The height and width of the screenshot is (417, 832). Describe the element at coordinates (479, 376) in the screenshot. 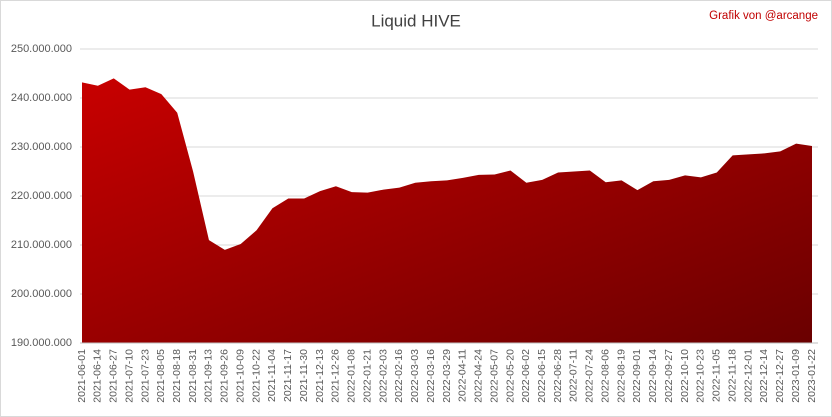

I see `x-tick-label: 2022-04-24` at that location.